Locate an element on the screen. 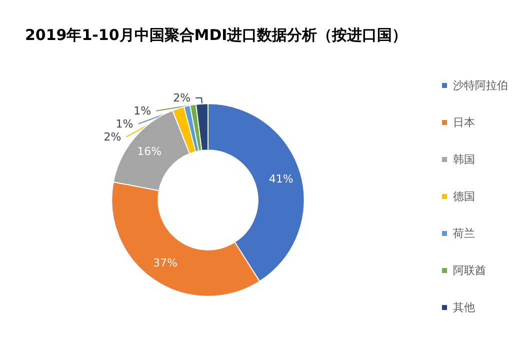 The height and width of the screenshot is (344, 523). data-label: 41% is located at coordinates (281, 179).